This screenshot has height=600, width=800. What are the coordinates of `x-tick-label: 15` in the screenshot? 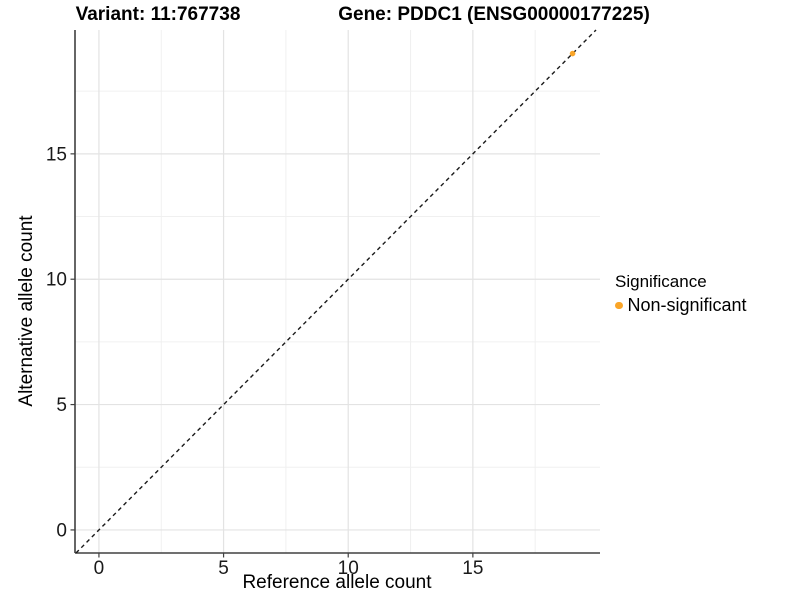 It's located at (472, 568).